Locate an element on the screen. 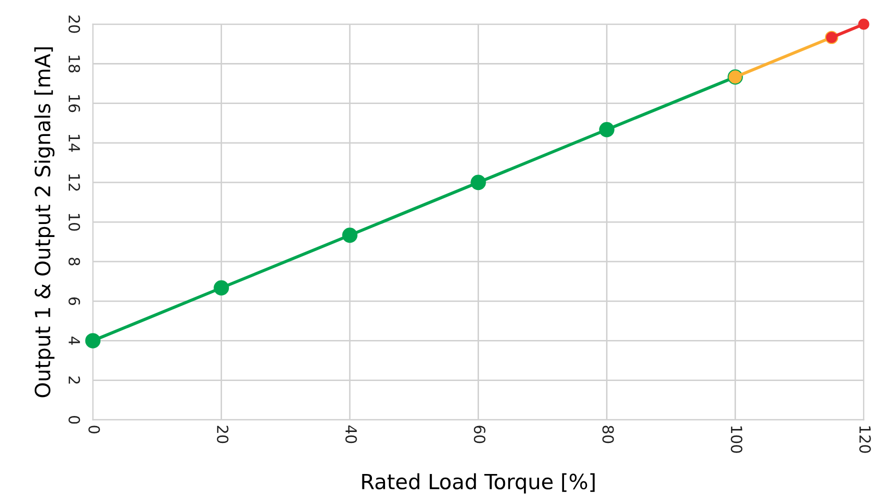 The height and width of the screenshot is (504, 876). y-tick-label: 14 is located at coordinates (74, 143).